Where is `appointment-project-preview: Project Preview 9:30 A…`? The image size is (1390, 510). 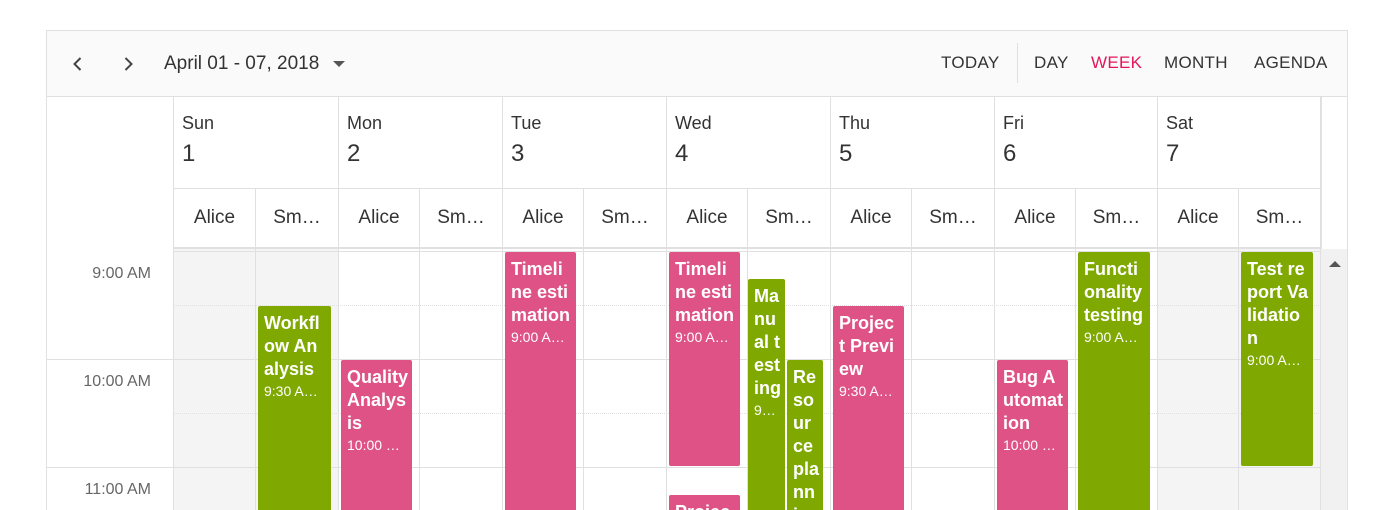 appointment-project-preview: Project Preview 9:30 A… is located at coordinates (868, 408).